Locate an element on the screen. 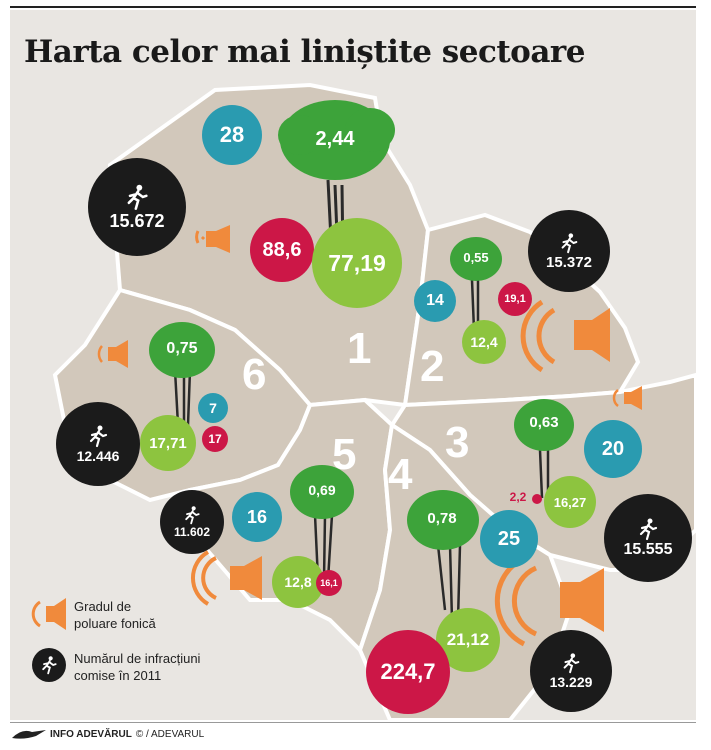 Image resolution: width=711 pixels, height=750 pixels. sector-number-5: 5 is located at coordinates (344, 454).